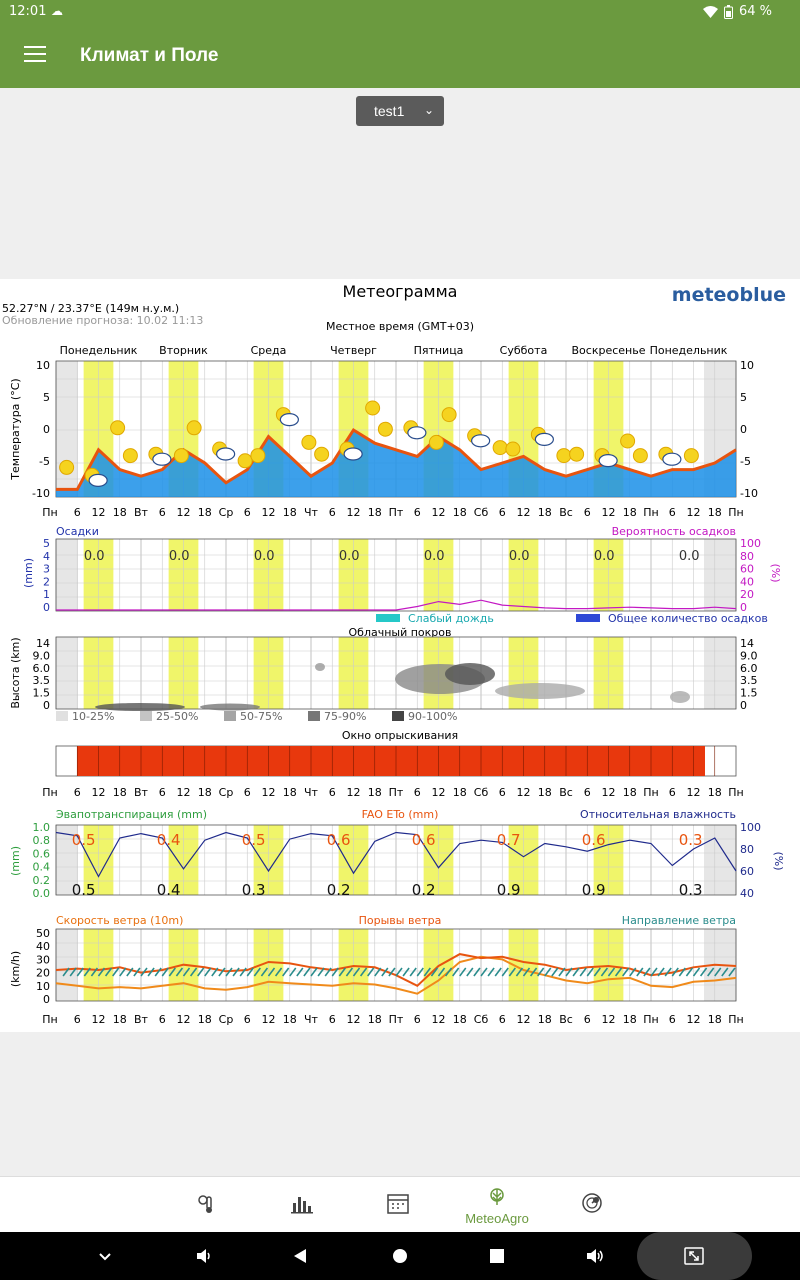  I want to click on precip-prob-label: Вероятность осадков, so click(674, 531).